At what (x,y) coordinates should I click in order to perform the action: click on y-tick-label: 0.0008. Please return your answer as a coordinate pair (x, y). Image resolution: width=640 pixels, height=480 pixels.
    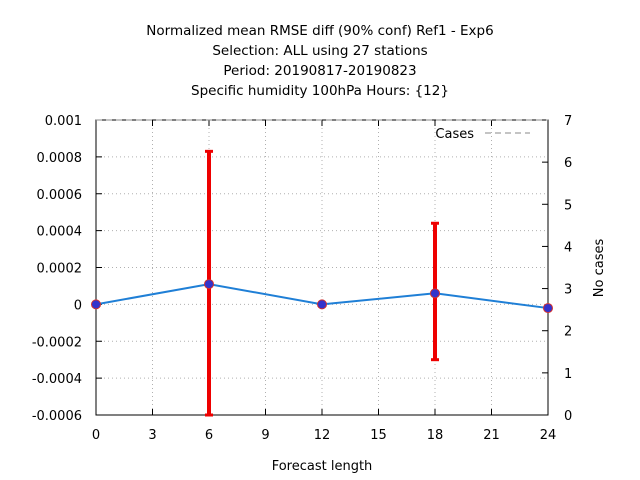
    Looking at the image, I should click on (60, 158).